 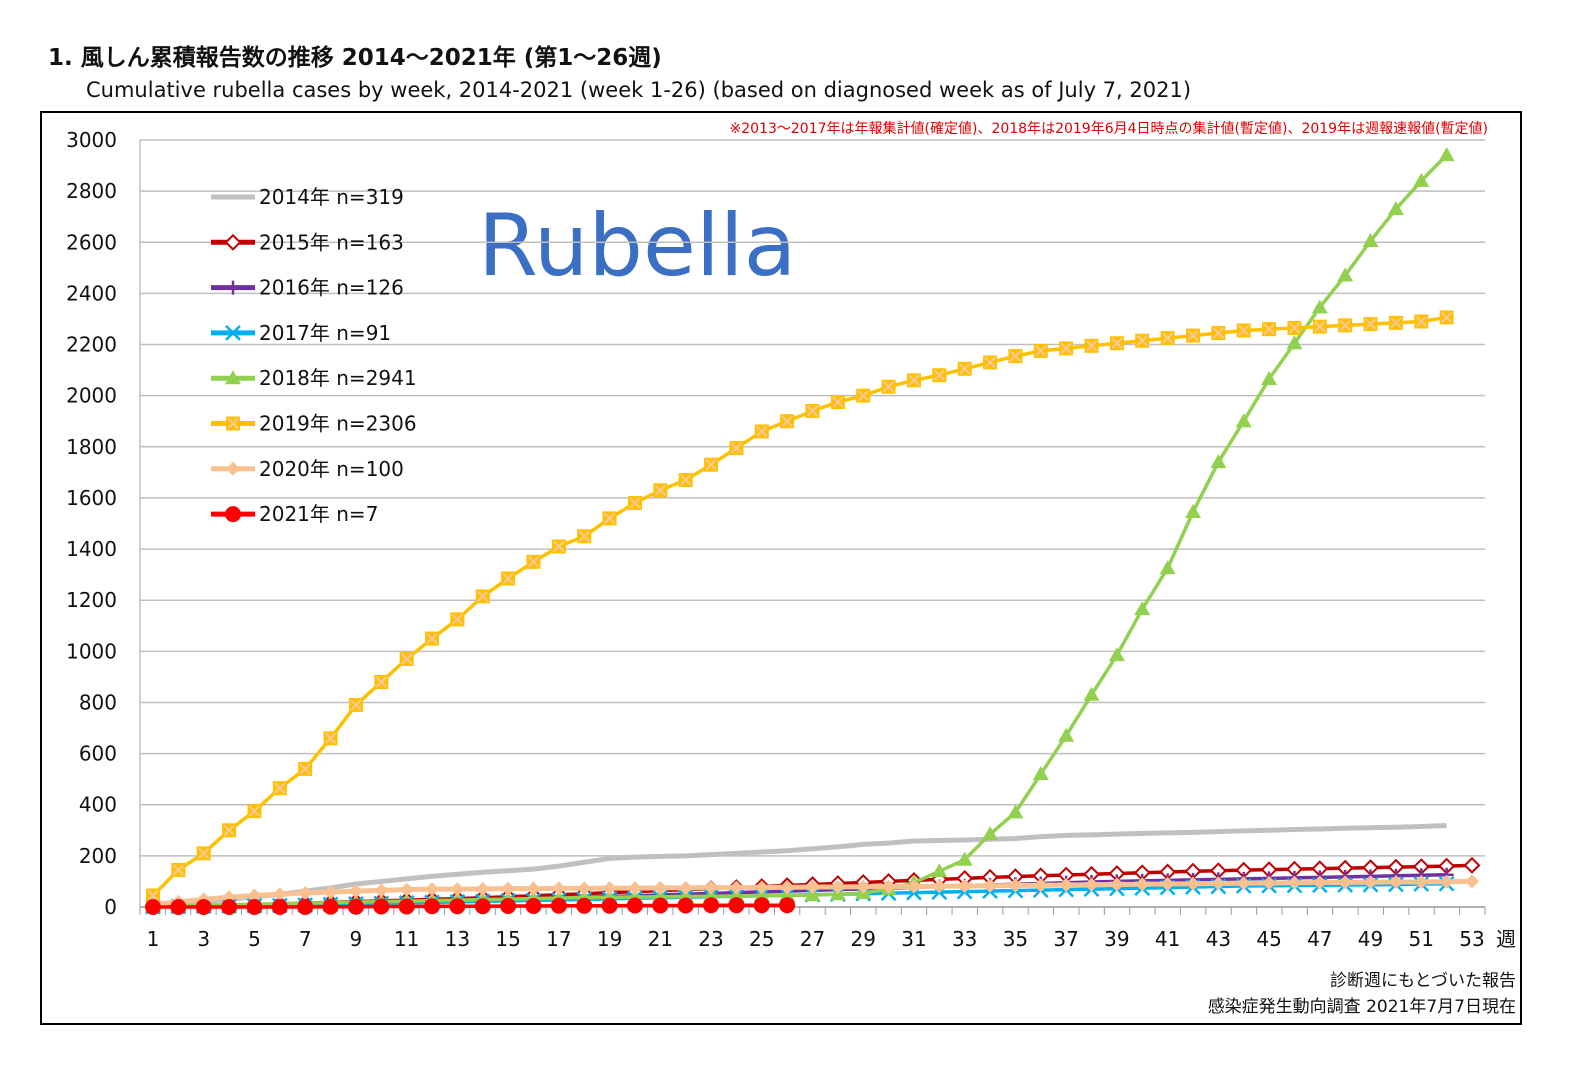 What do you see at coordinates (110, 907) in the screenshot?
I see `y-tick-label: 0` at bounding box center [110, 907].